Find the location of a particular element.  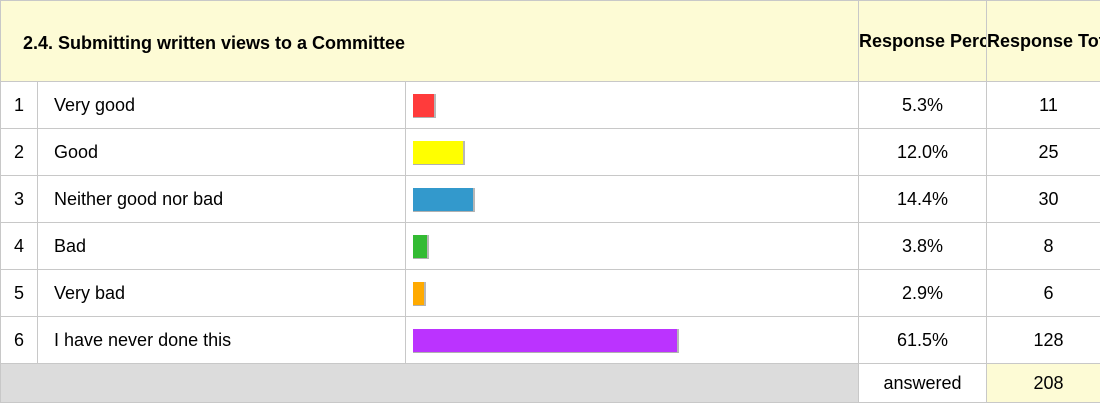

response-total: 128 is located at coordinates (1043, 340).